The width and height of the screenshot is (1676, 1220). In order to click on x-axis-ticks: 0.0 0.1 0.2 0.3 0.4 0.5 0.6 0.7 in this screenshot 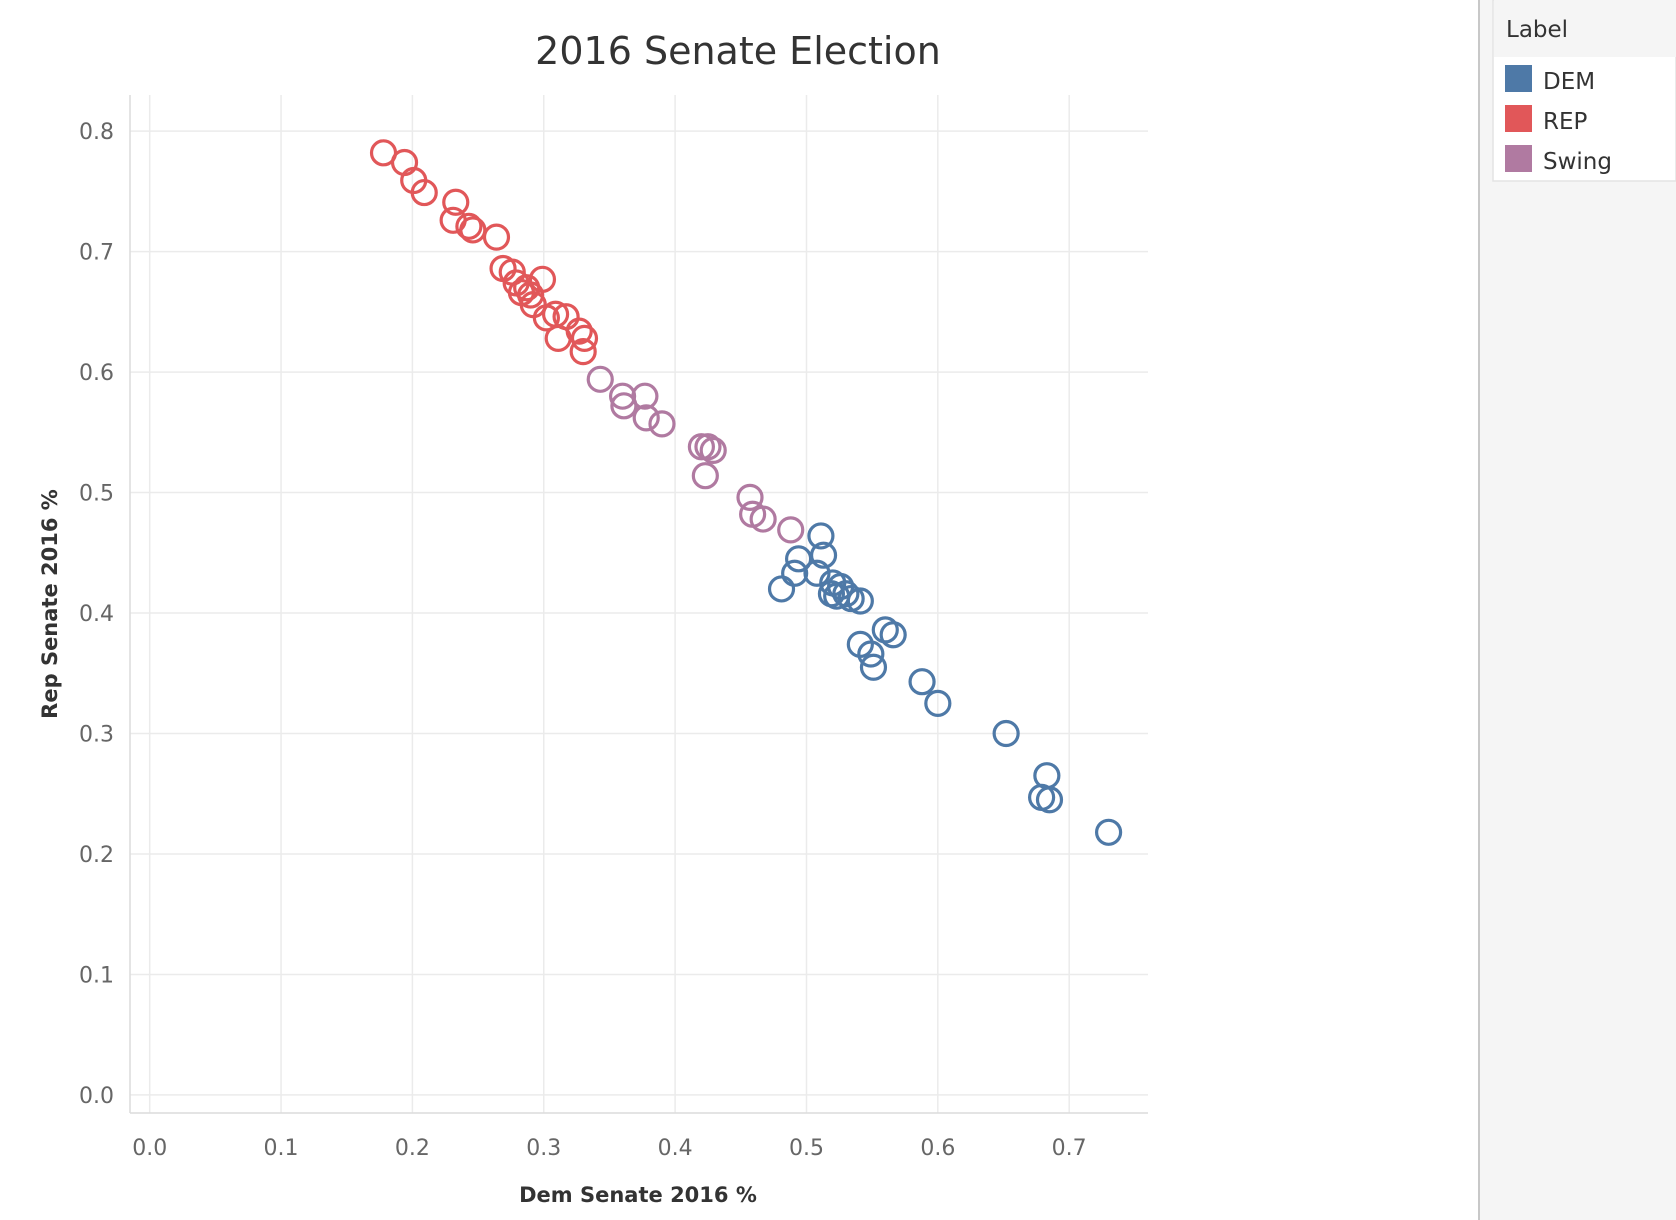, I will do `click(609, 1148)`.